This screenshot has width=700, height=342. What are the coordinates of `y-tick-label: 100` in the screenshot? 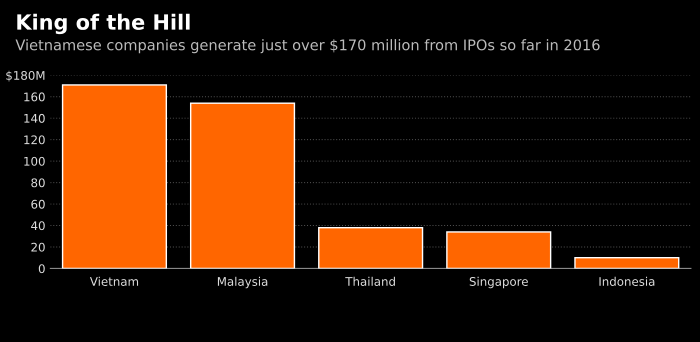 It's located at (34, 161).